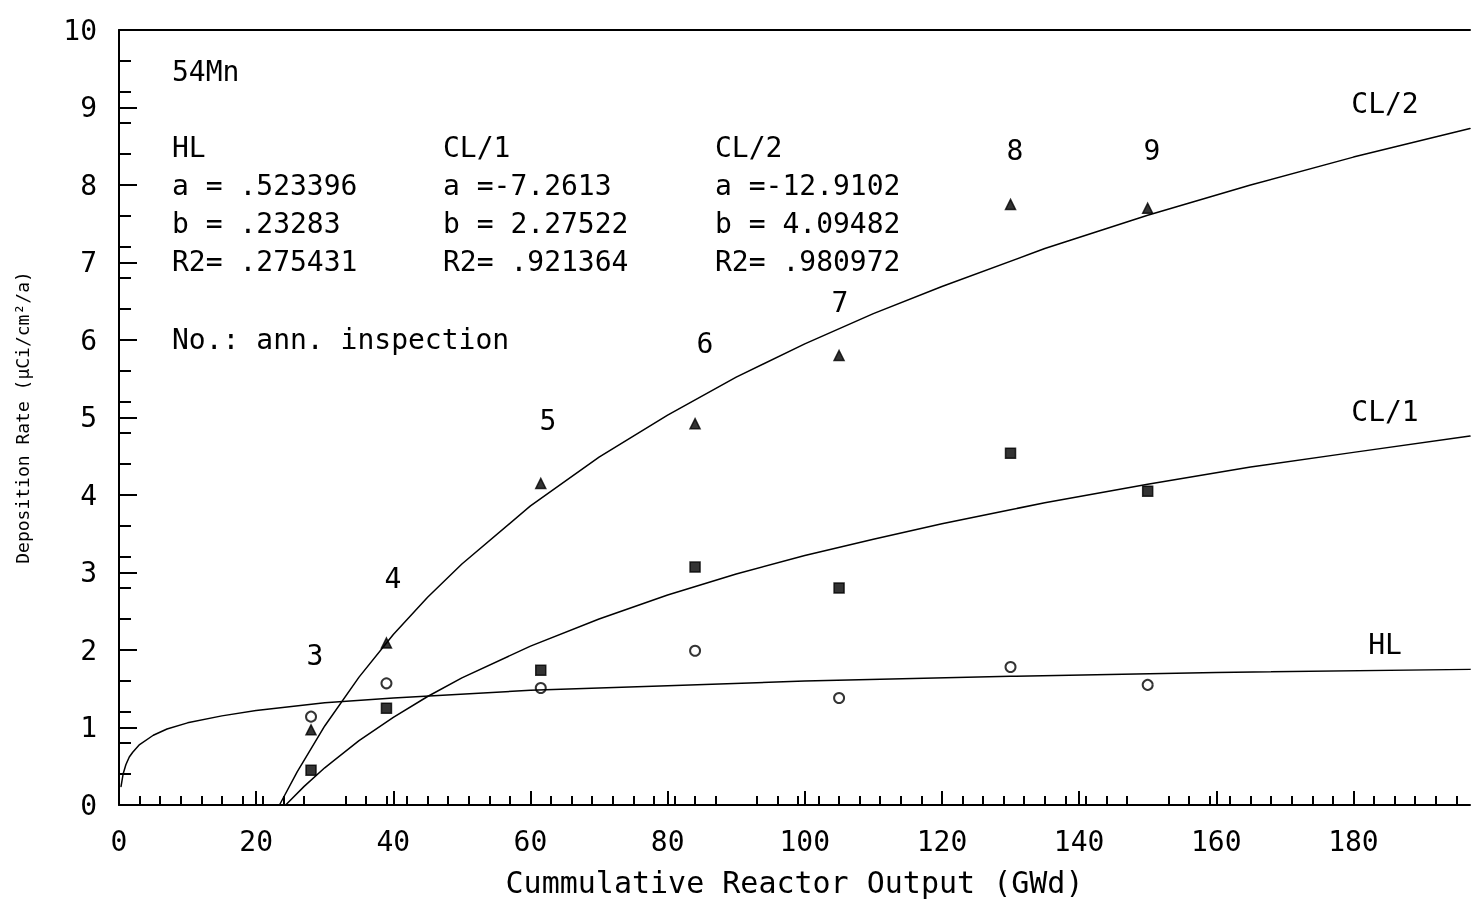 The width and height of the screenshot is (1473, 909). Describe the element at coordinates (548, 420) in the screenshot. I see `annotation: 5` at that location.